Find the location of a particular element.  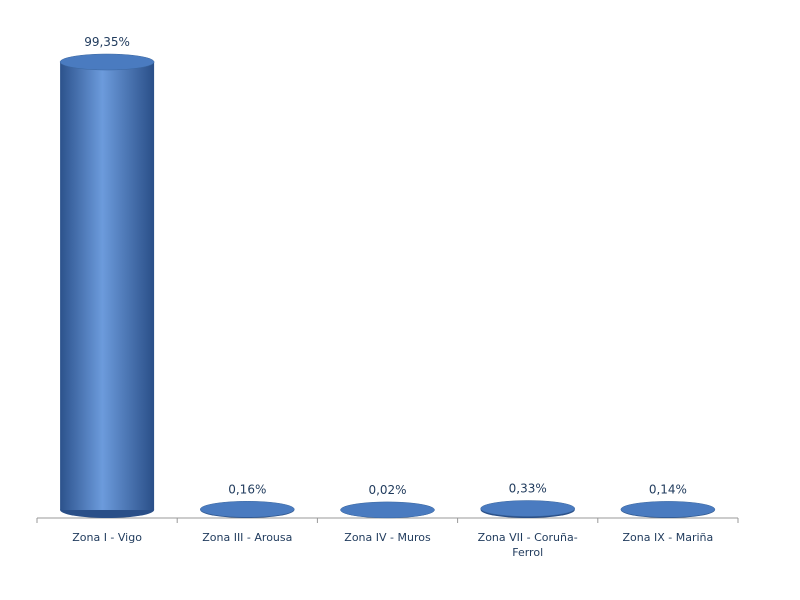

x-tick-label: Zona III - Arousa is located at coordinates (247, 537).